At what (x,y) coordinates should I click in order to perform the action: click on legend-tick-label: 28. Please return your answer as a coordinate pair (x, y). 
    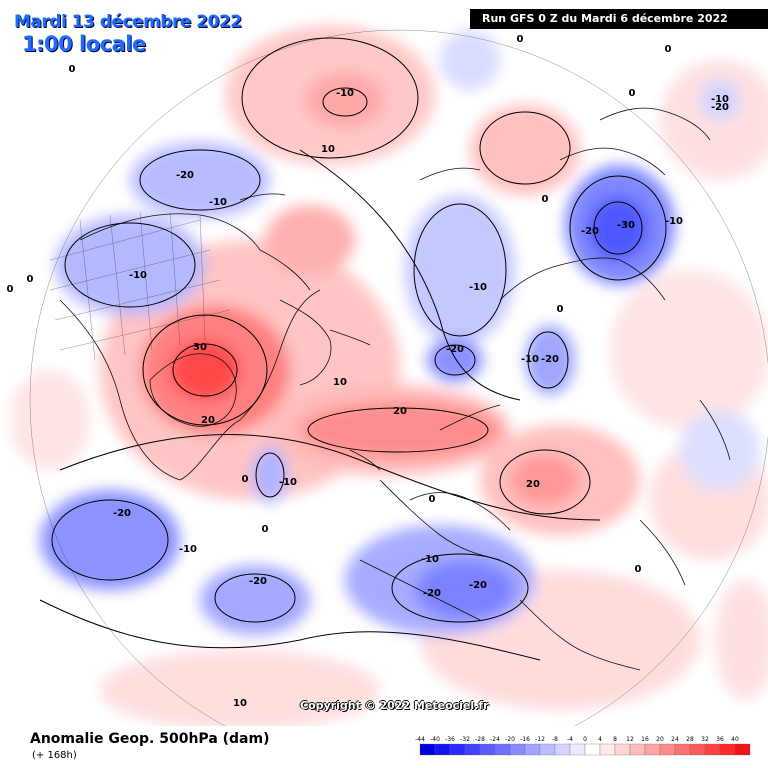
    Looking at the image, I should click on (690, 739).